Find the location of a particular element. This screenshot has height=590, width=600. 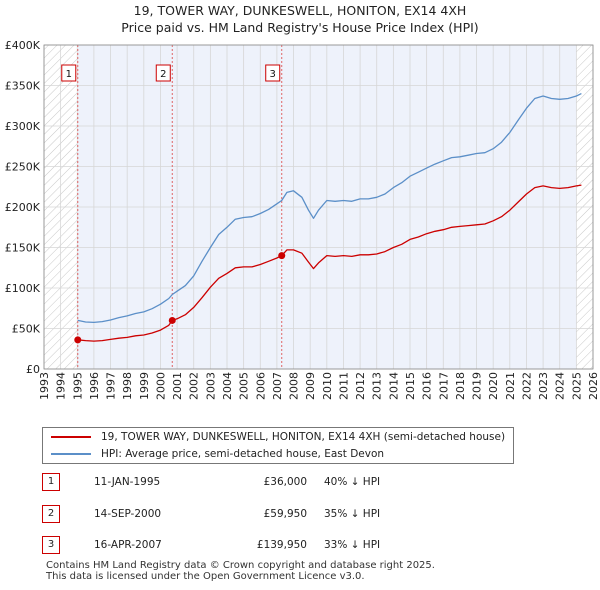

sale-price: £139,950 is located at coordinates (281, 545).